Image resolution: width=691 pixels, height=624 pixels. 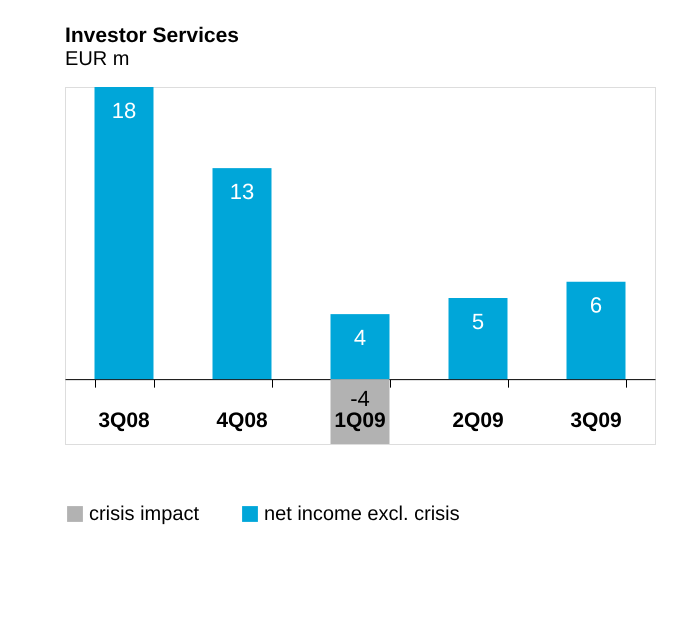 What do you see at coordinates (596, 420) in the screenshot?
I see `x-tick-label: 3Q09` at bounding box center [596, 420].